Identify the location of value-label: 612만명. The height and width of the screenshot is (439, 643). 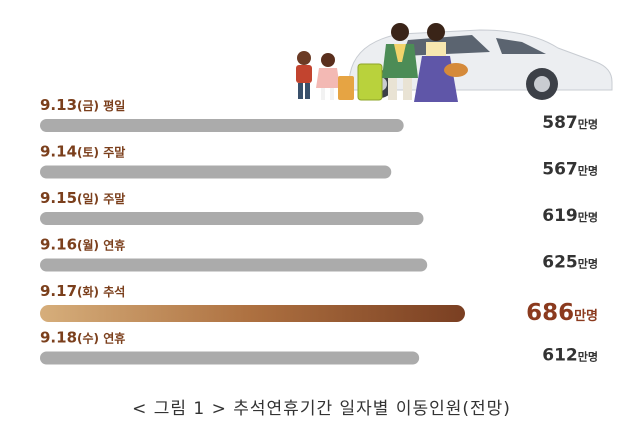
(570, 356).